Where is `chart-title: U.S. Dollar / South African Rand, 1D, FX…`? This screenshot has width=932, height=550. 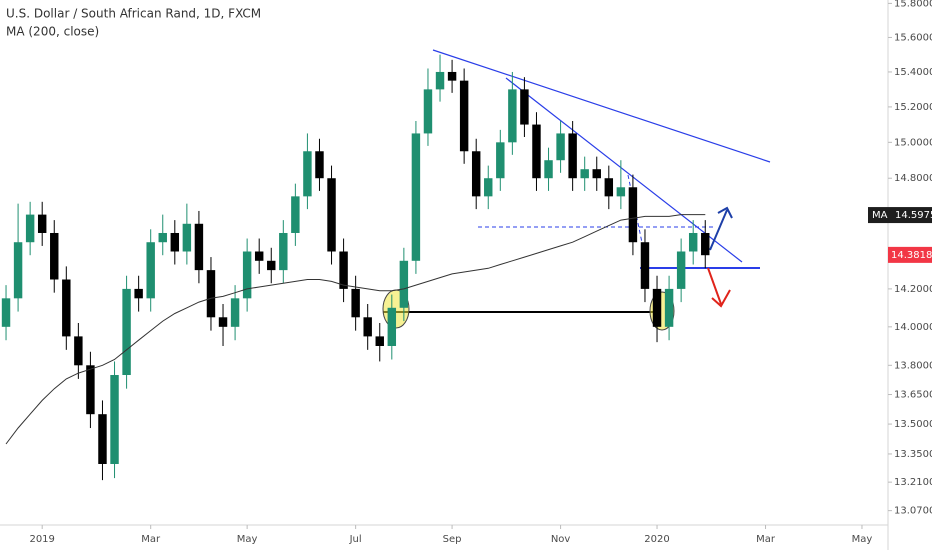
chart-title: U.S. Dollar / South African Rand, 1D, FX… is located at coordinates (133, 14).